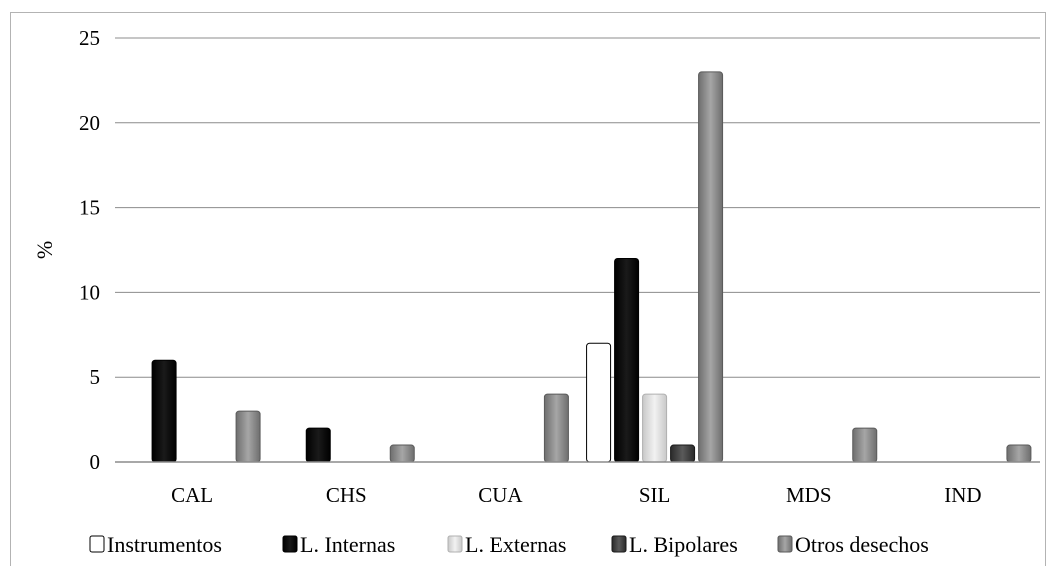  What do you see at coordinates (89, 250) in the screenshot?
I see `y-axis-ticks: 0 5 10 15 20 25` at bounding box center [89, 250].